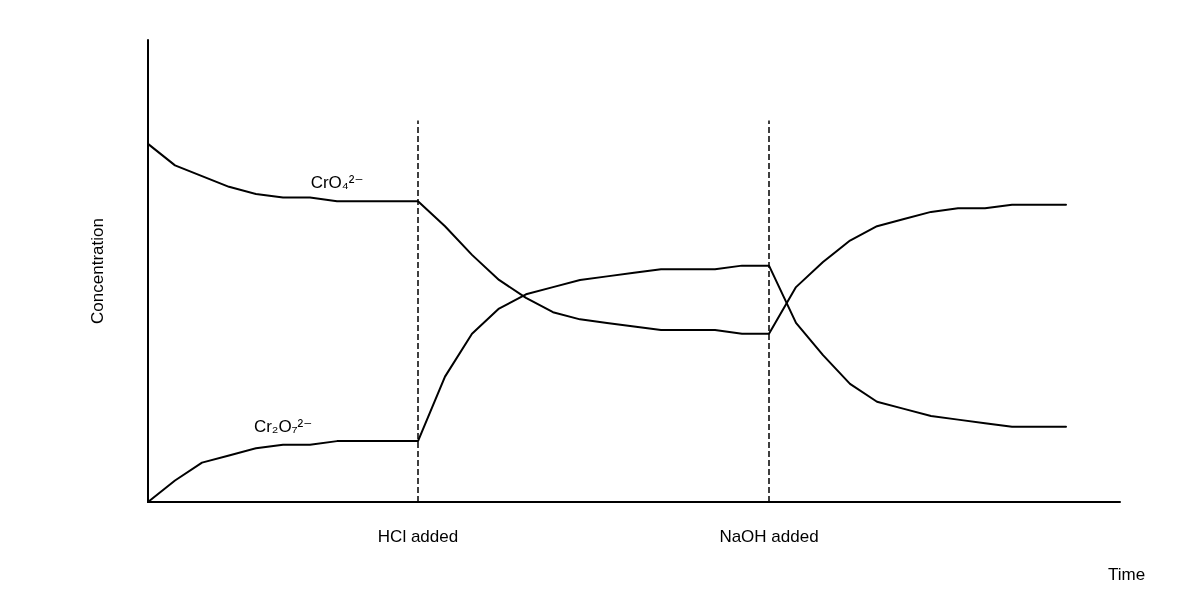  I want to click on series-label: CrO₄²⁻, so click(337, 183).